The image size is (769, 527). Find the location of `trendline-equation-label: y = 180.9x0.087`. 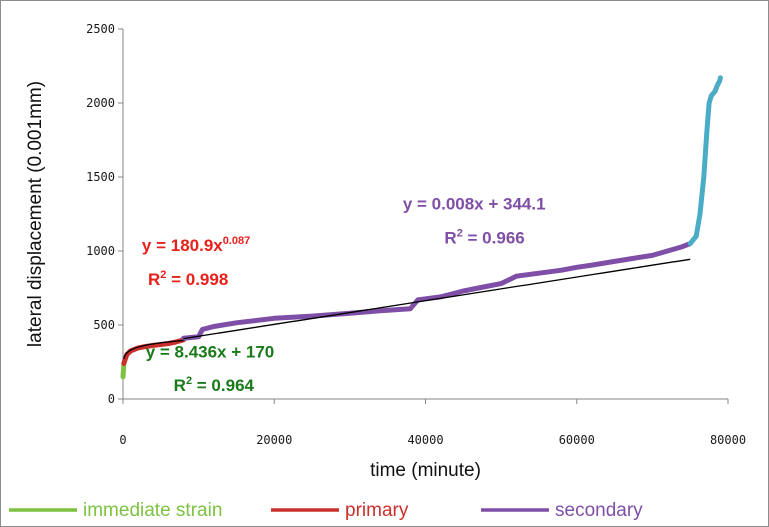

trendline-equation-label: y = 180.9x0.087 is located at coordinates (196, 245).